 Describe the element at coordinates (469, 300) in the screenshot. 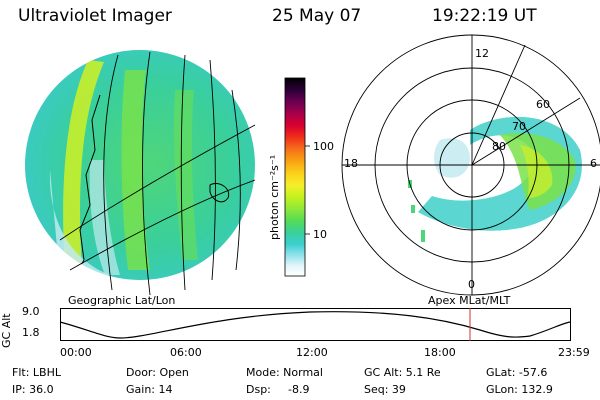

I see `apex-caption: Apex MLat/MLT` at that location.